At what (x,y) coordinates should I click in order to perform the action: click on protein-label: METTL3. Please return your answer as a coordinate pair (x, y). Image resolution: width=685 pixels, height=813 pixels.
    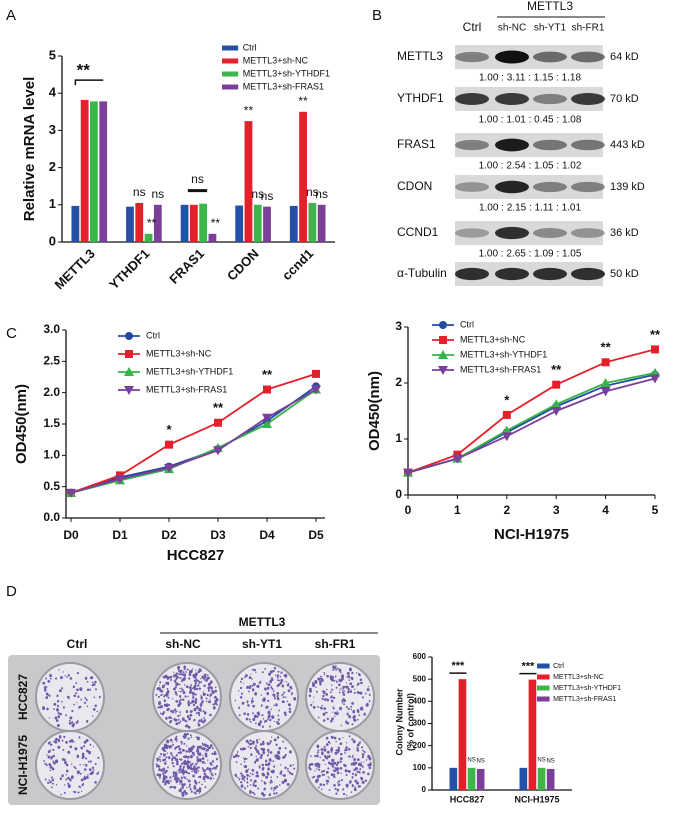
    Looking at the image, I should click on (420, 56).